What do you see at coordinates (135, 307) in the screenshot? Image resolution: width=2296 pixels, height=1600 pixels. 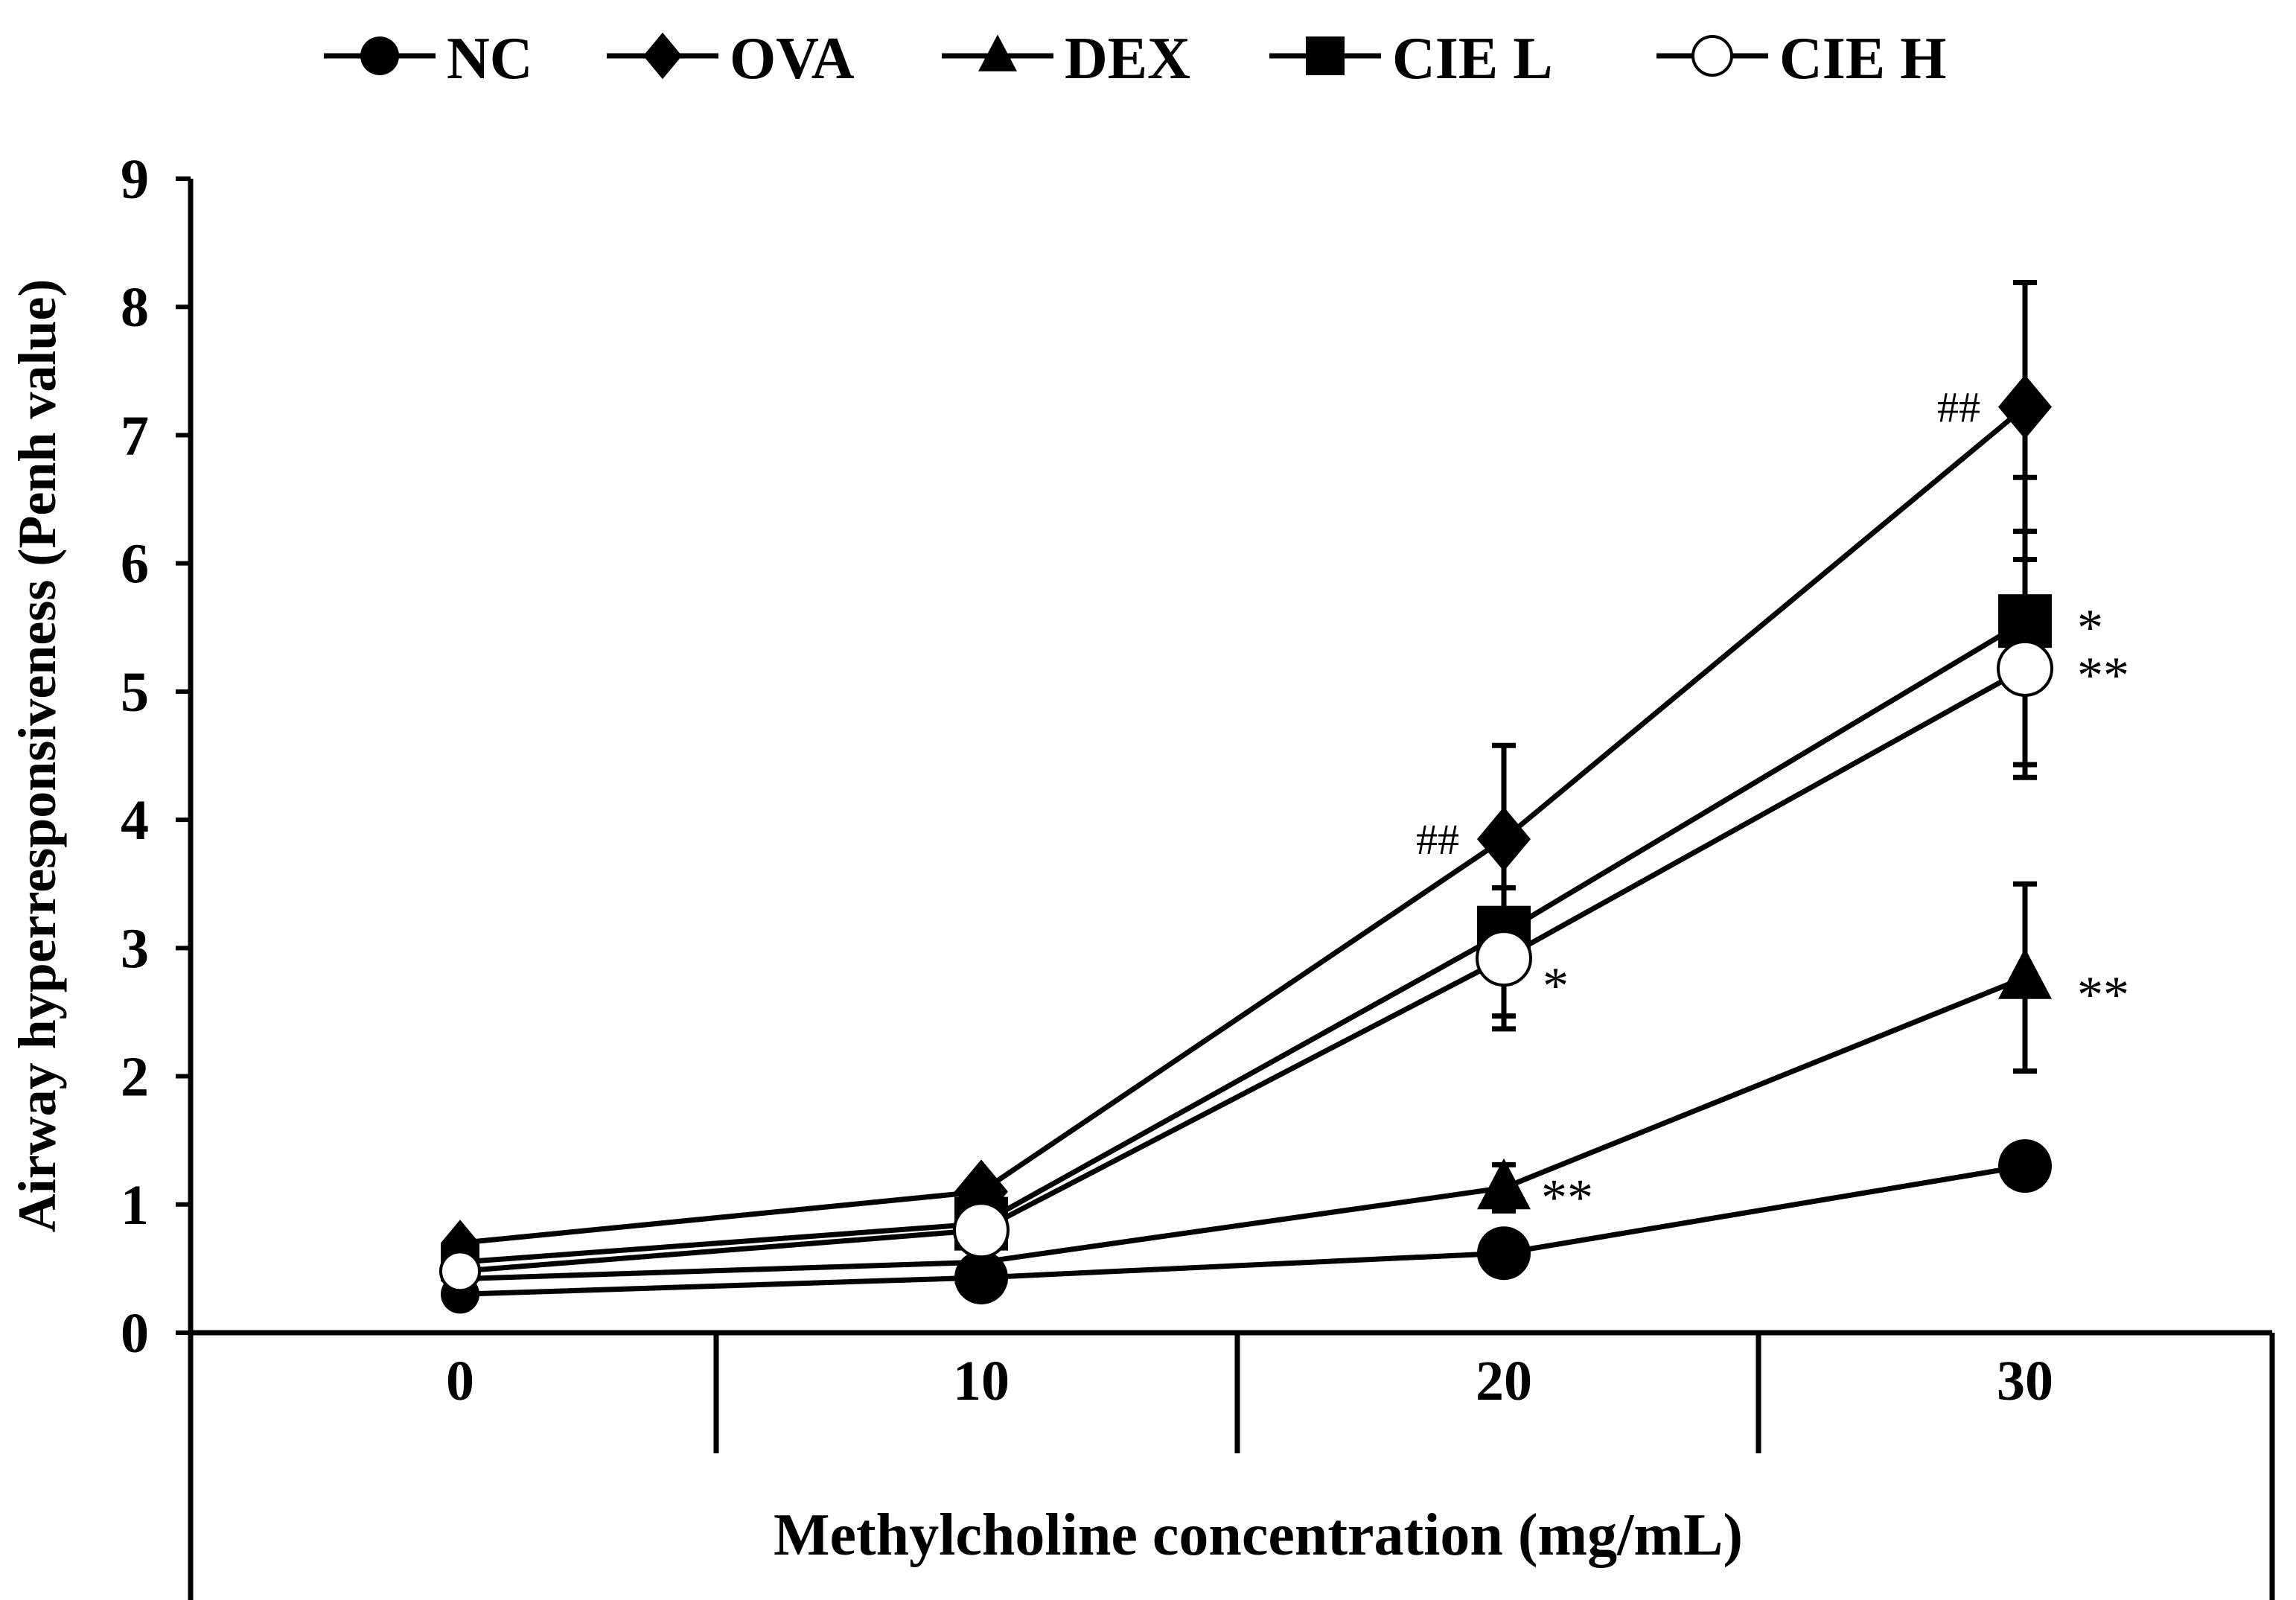 I see `y-tick-label: 8` at bounding box center [135, 307].